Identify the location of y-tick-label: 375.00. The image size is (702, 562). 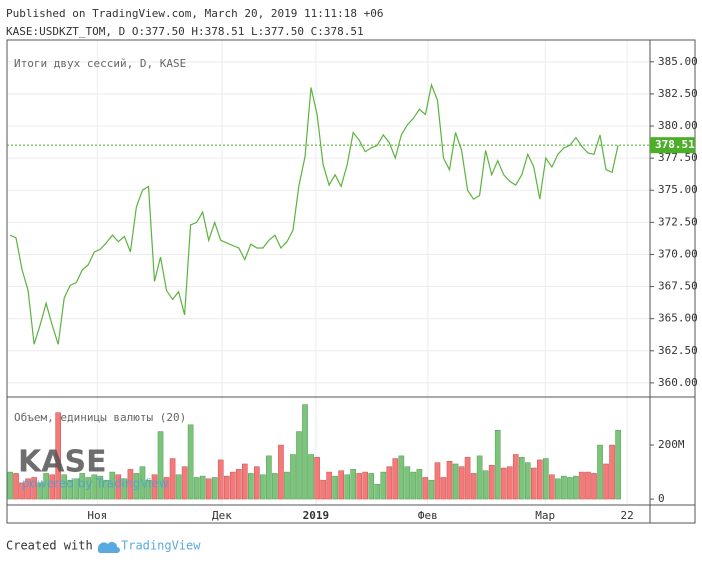
(678, 189).